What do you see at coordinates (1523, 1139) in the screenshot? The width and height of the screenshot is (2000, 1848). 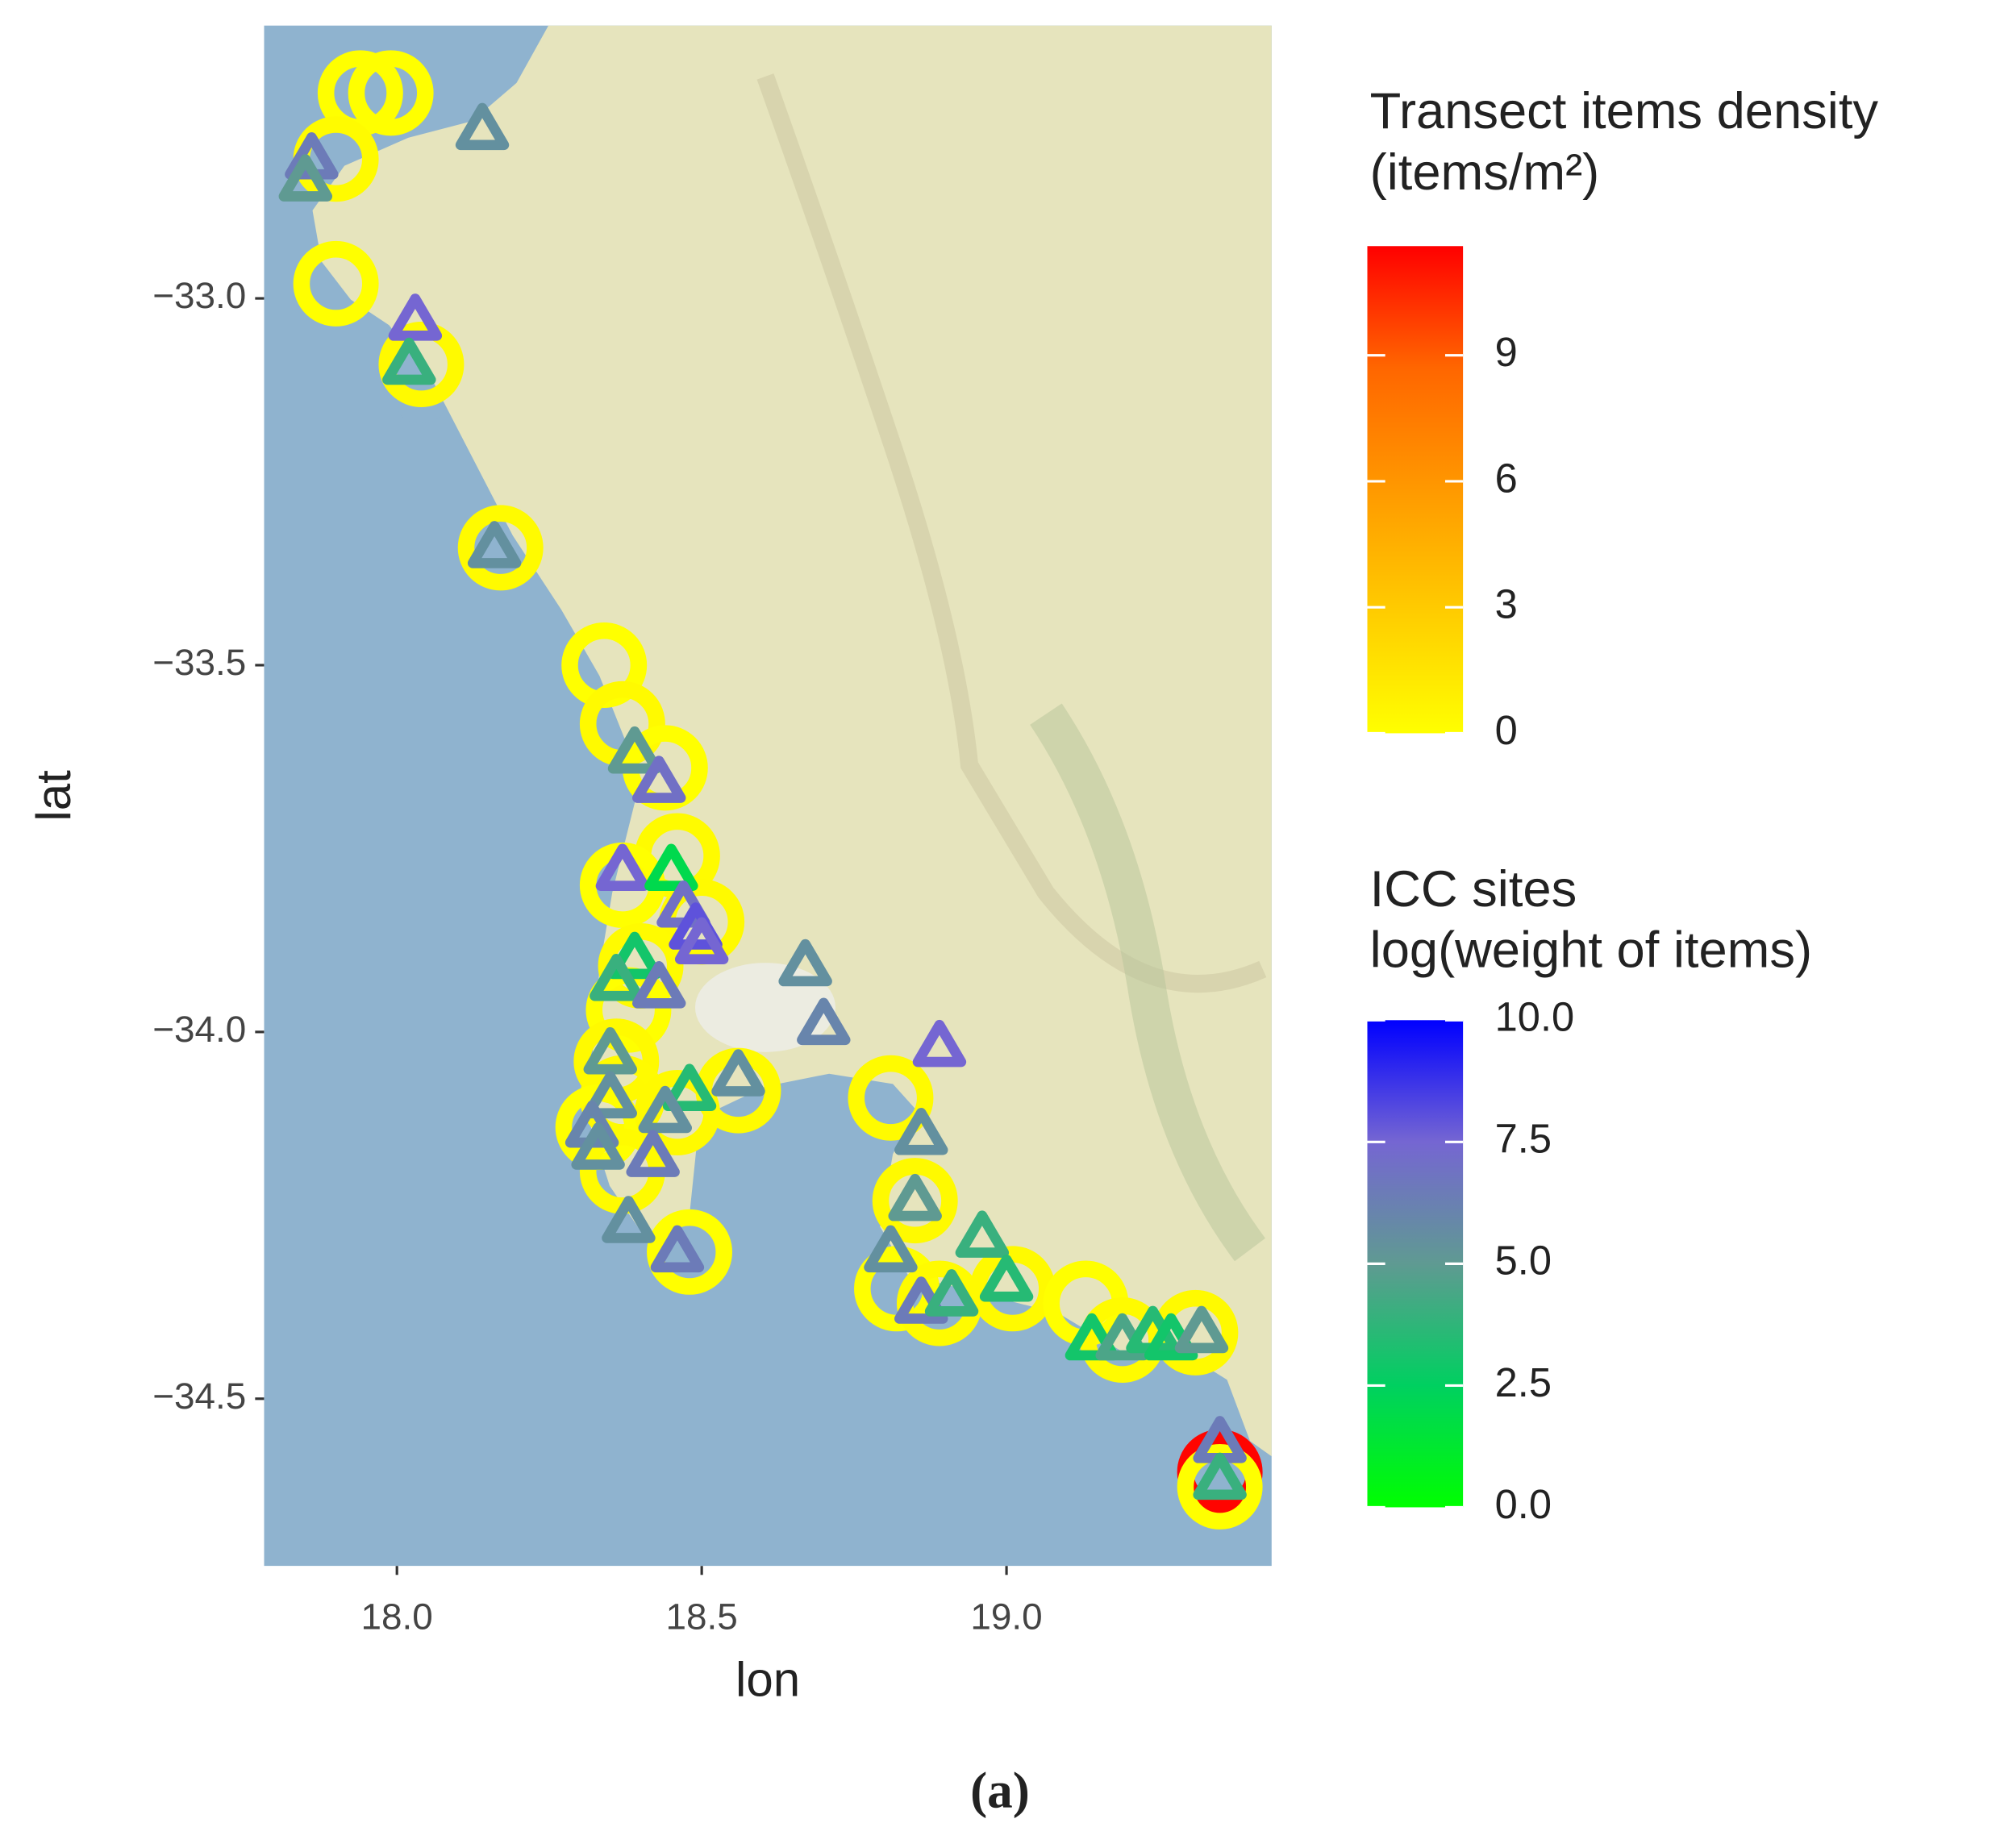 I see `colorbar-label: 7.5` at bounding box center [1523, 1139].